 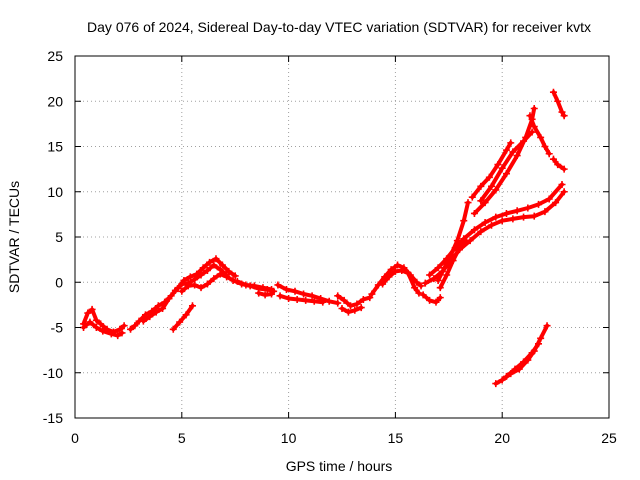 I want to click on y-tick-label: 5, so click(x=59, y=237).